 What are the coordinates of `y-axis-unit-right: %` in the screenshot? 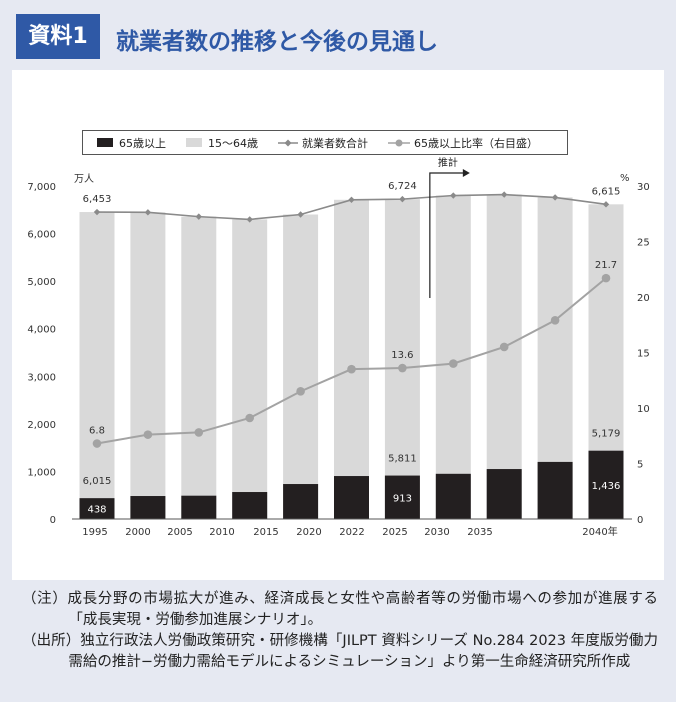 It's located at (625, 178).